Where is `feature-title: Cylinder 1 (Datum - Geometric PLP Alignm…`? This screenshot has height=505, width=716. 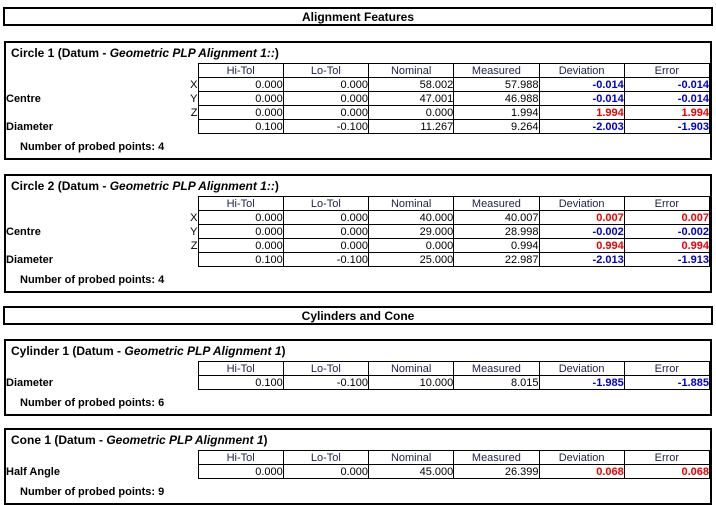
feature-title: Cylinder 1 (Datum - Geometric PLP Alignm… is located at coordinates (358, 352).